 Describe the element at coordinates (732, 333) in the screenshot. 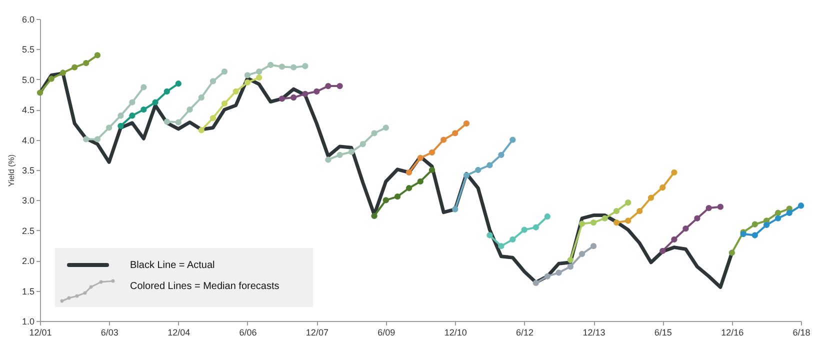

I see `x-tick-label: 12/16` at that location.